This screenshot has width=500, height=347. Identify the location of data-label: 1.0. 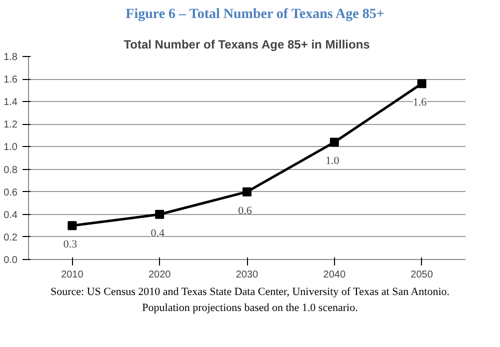
(333, 161).